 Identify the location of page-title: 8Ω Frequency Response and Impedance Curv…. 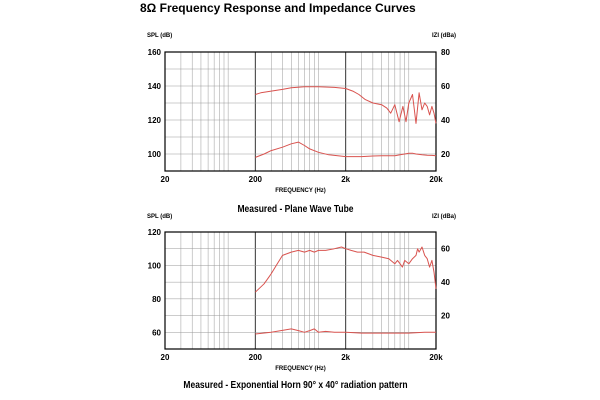
(278, 8).